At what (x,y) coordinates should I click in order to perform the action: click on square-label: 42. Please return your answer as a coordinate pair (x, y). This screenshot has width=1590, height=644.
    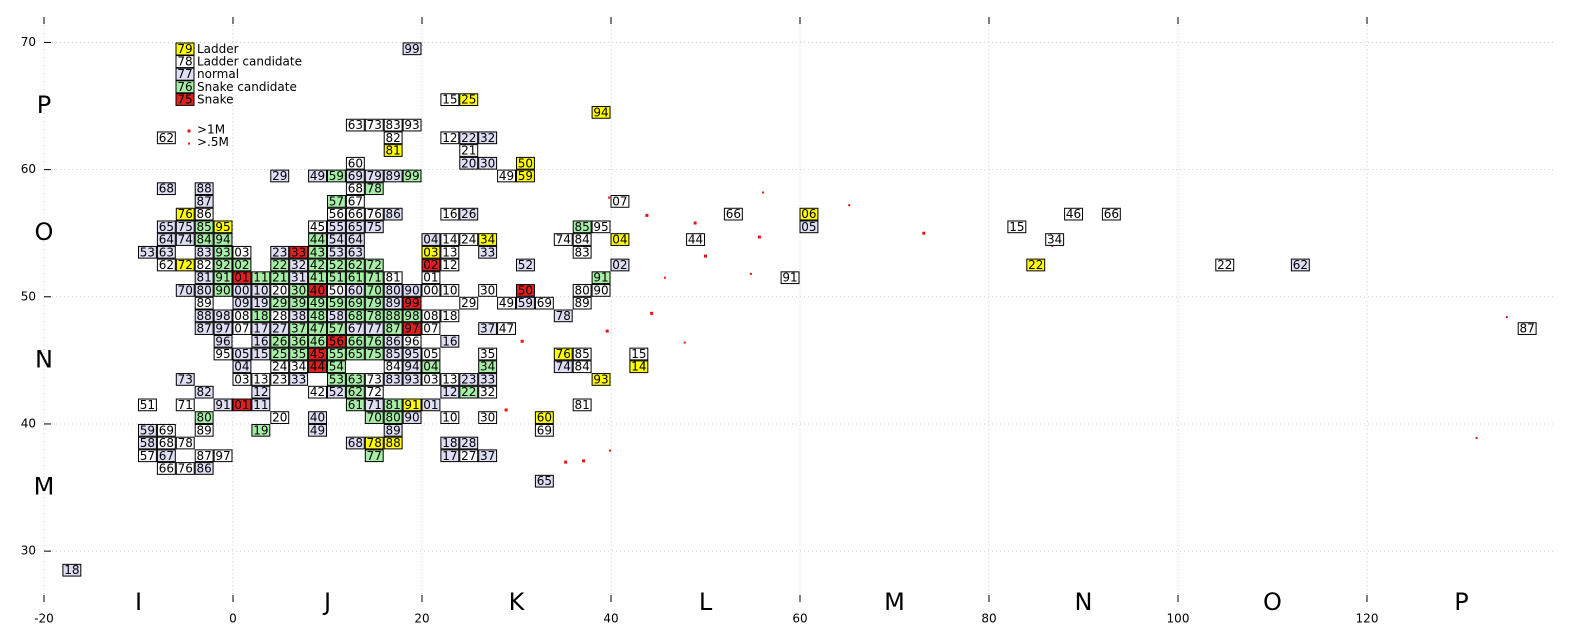
    Looking at the image, I should click on (317, 392).